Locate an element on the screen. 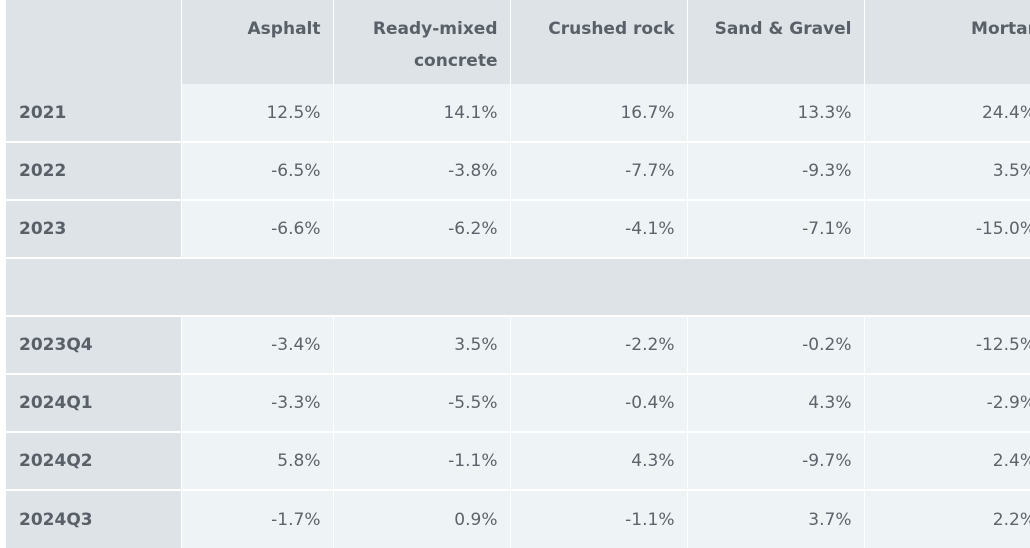  table-cell: -0.4% is located at coordinates (599, 402).